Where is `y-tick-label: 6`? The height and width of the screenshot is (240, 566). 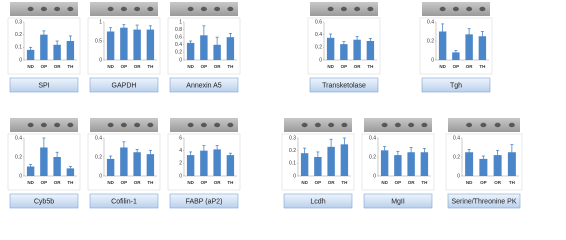 y-tick-label: 6 is located at coordinates (180, 138).